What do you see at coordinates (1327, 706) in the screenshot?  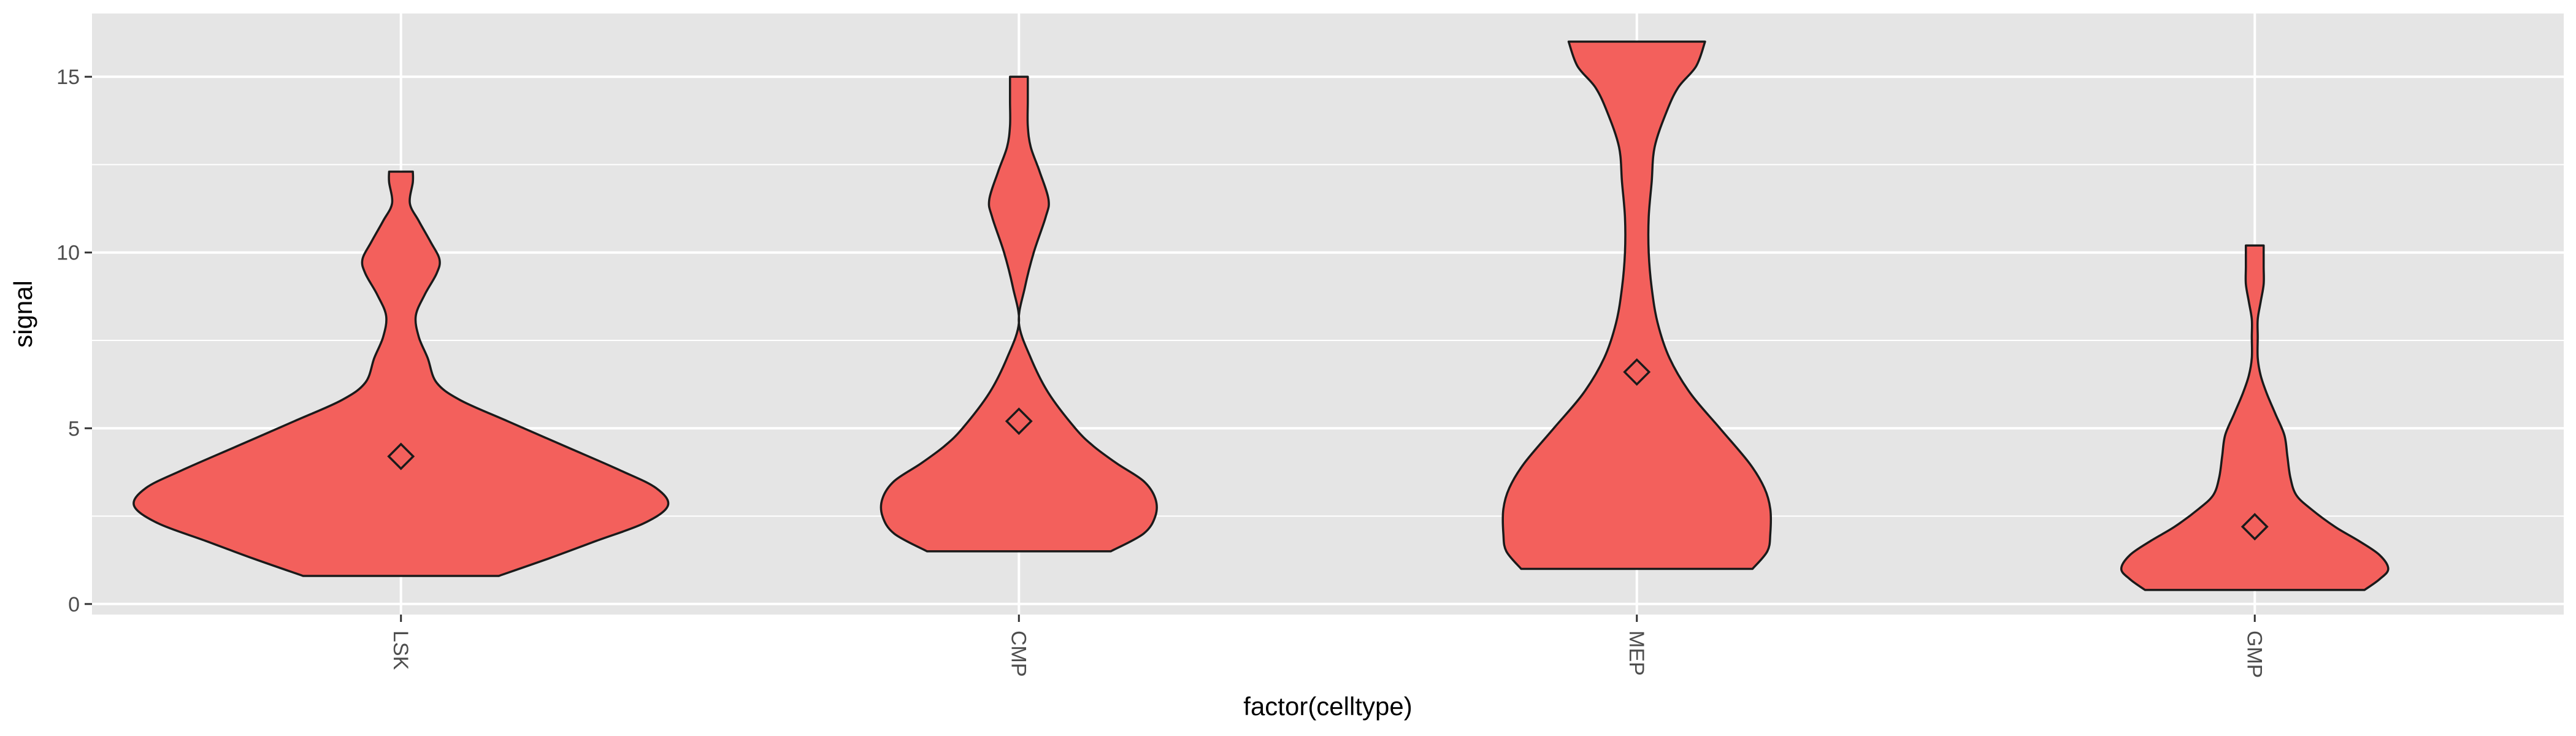 I see `x-axis-title: factor(celltype)` at bounding box center [1327, 706].